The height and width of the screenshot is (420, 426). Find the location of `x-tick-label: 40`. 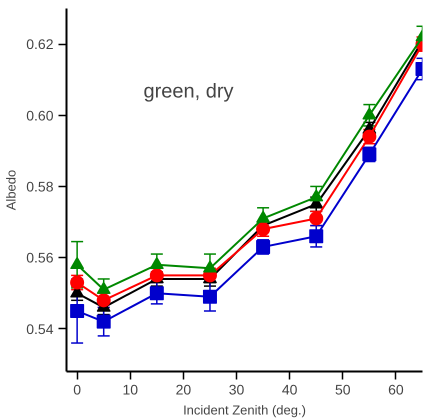

x-tick-label: 40 is located at coordinates (290, 390).